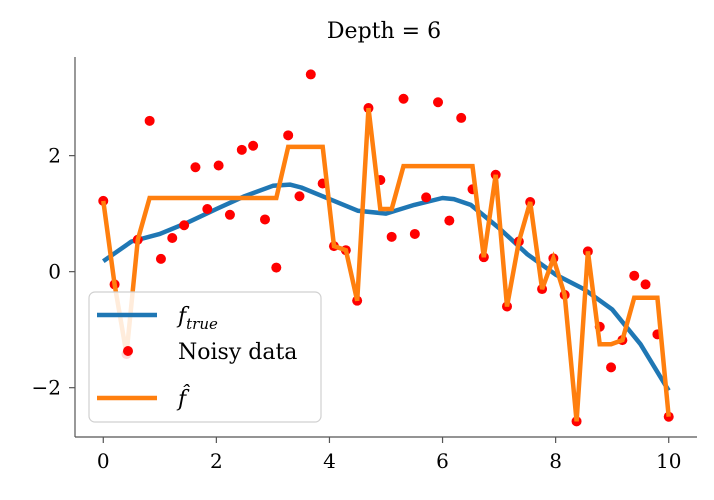  What do you see at coordinates (128, 351) in the screenshot?
I see `legend-swatch-noisy-data` at bounding box center [128, 351].